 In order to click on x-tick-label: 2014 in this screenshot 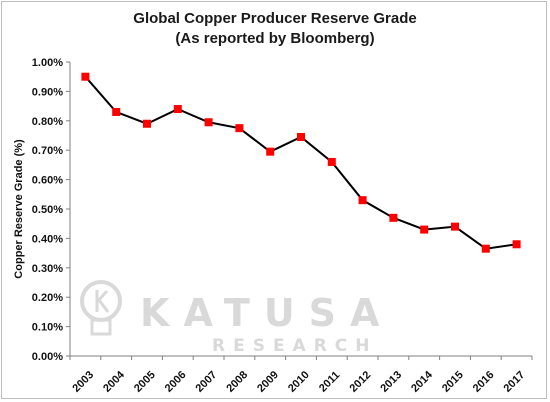, I will do `click(422, 381)`.